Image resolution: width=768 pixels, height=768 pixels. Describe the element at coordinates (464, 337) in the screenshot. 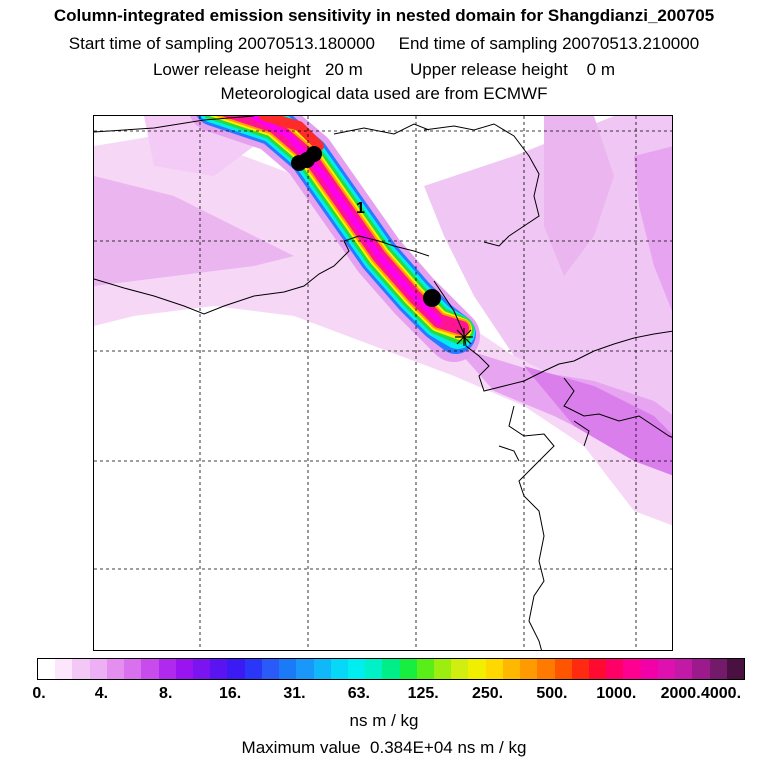

I see `star-marker-icon` at that location.